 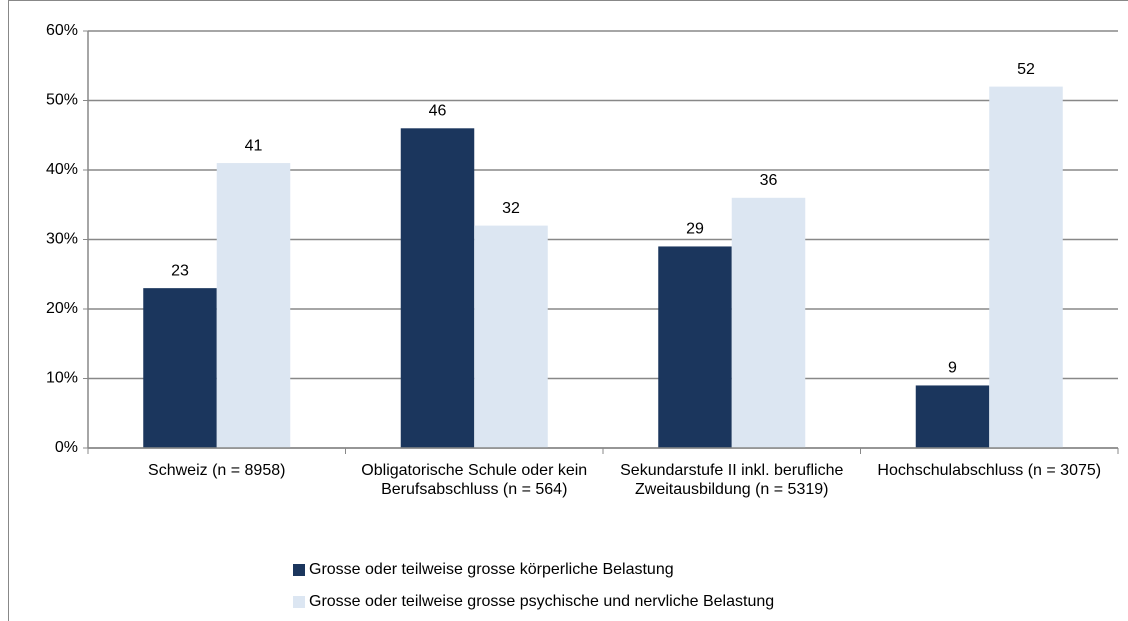 I want to click on y-tick-label: 0%, so click(x=66, y=447).